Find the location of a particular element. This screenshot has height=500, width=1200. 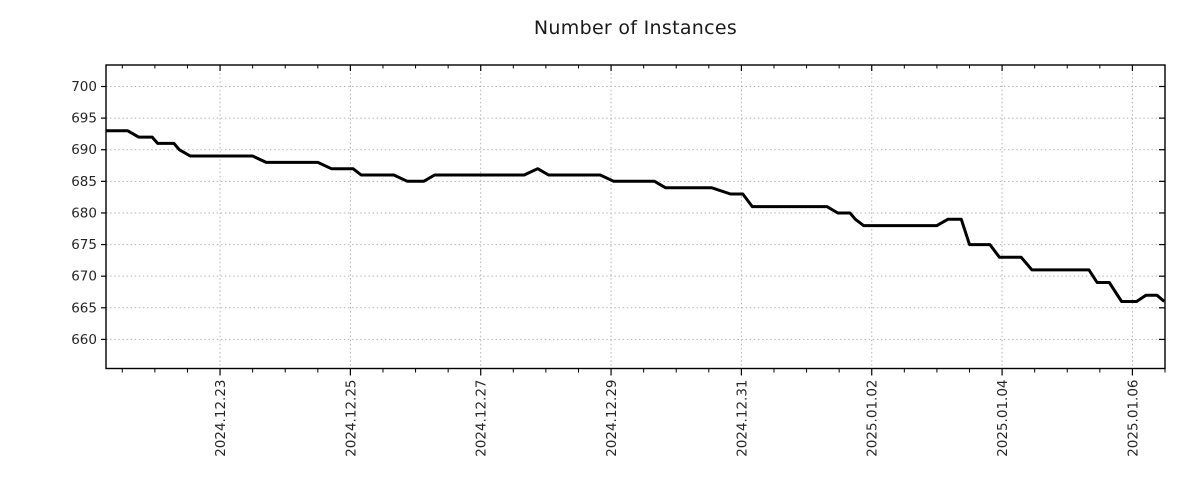

x-tick-label: 2025.01.04 is located at coordinates (1003, 418).